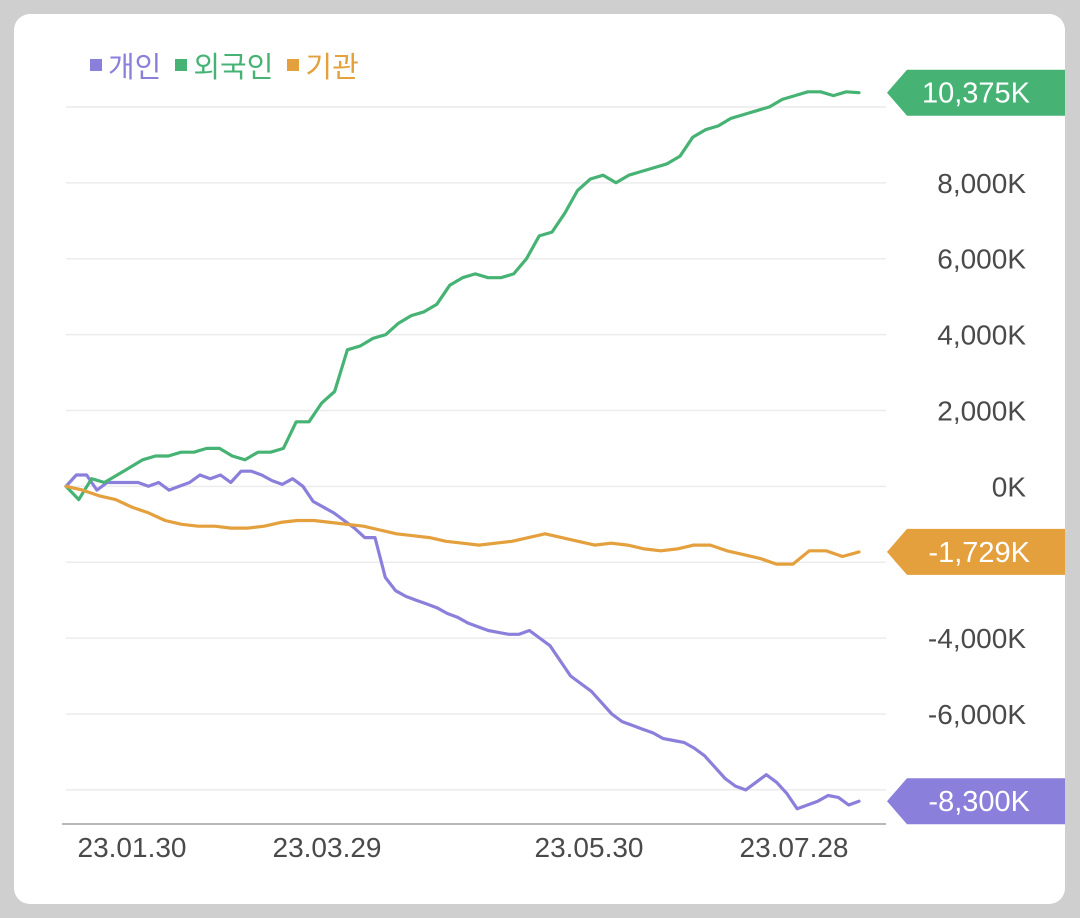  What do you see at coordinates (981, 410) in the screenshot?
I see `y-tick-label: 2,000K` at bounding box center [981, 410].